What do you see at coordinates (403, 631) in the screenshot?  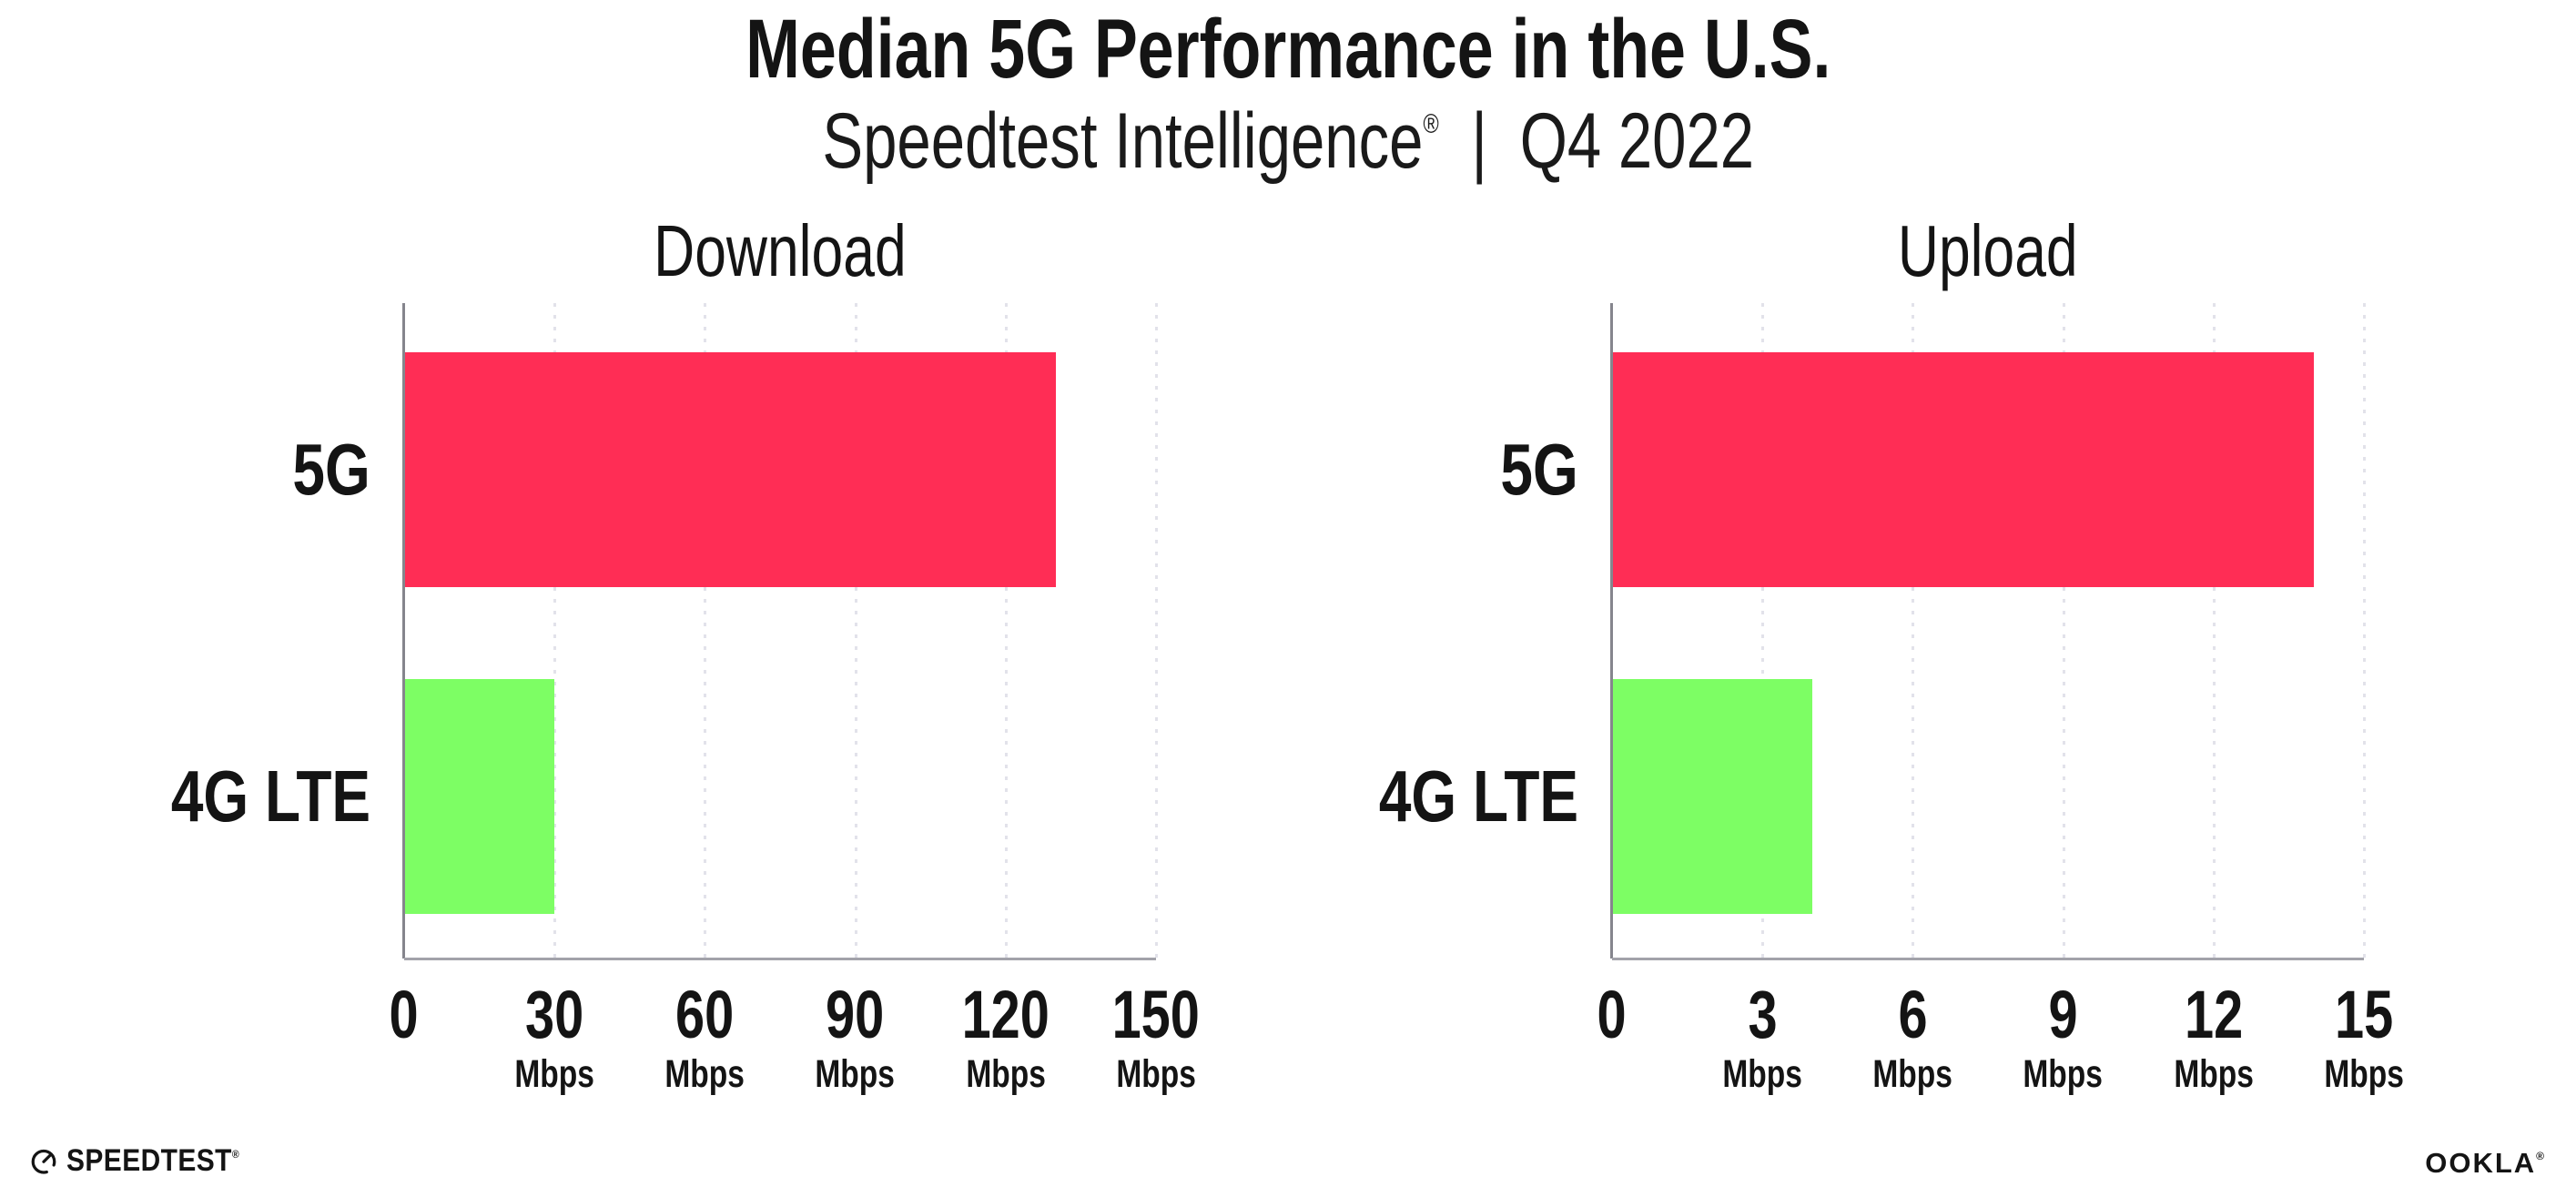 I see `y-axis-line-download` at bounding box center [403, 631].